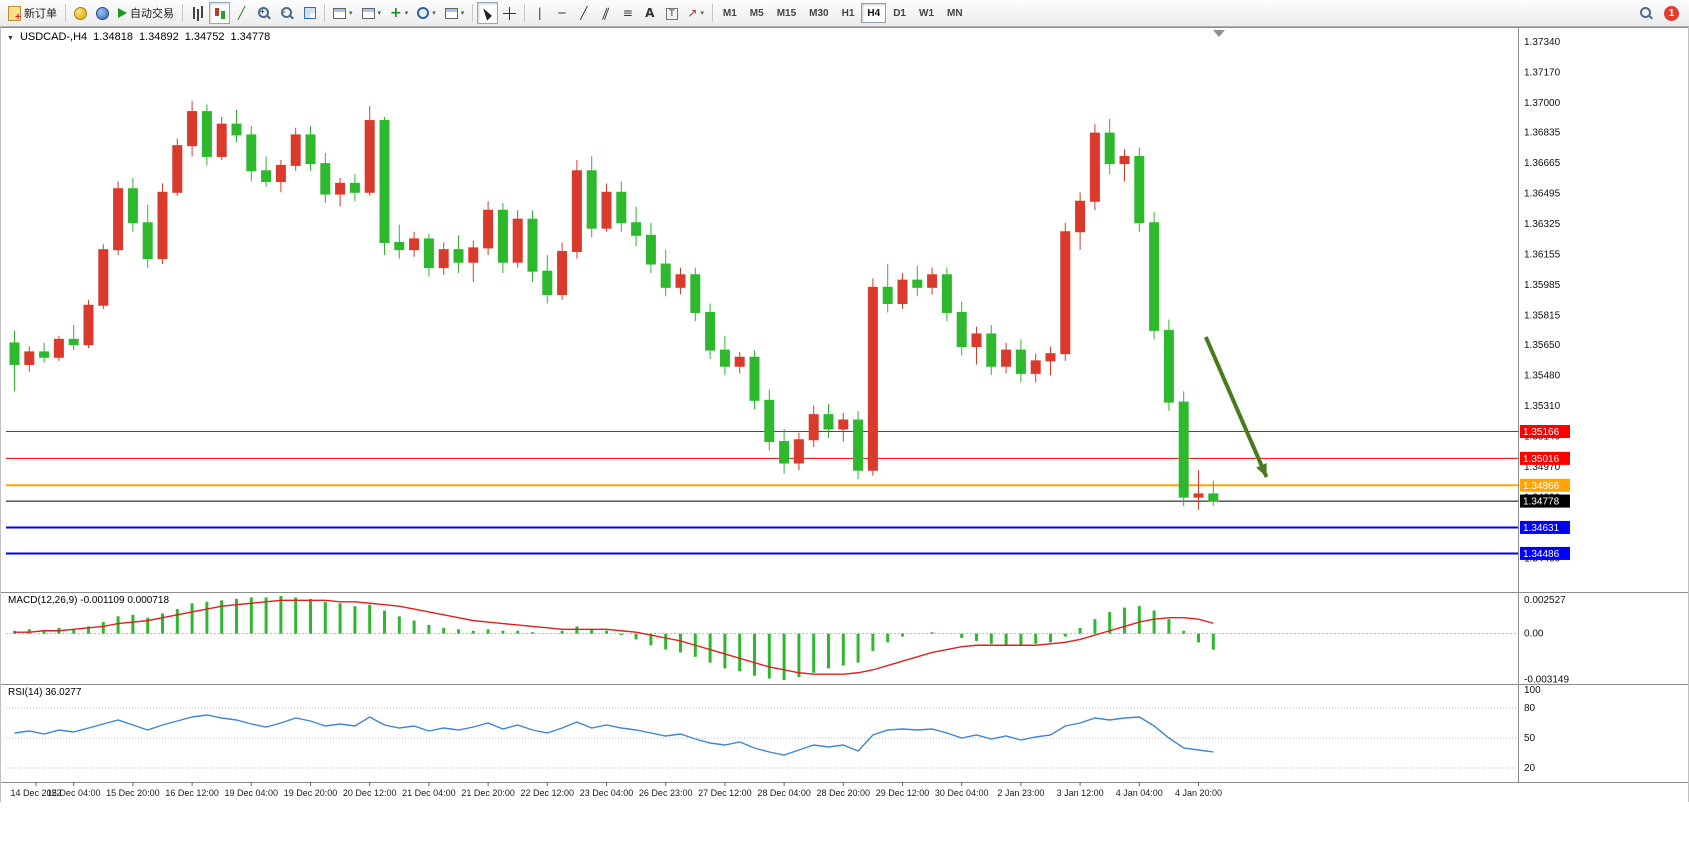 Image resolution: width=1689 pixels, height=865 pixels. Describe the element at coordinates (219, 13) in the screenshot. I see `candlestick-chart-button` at that location.